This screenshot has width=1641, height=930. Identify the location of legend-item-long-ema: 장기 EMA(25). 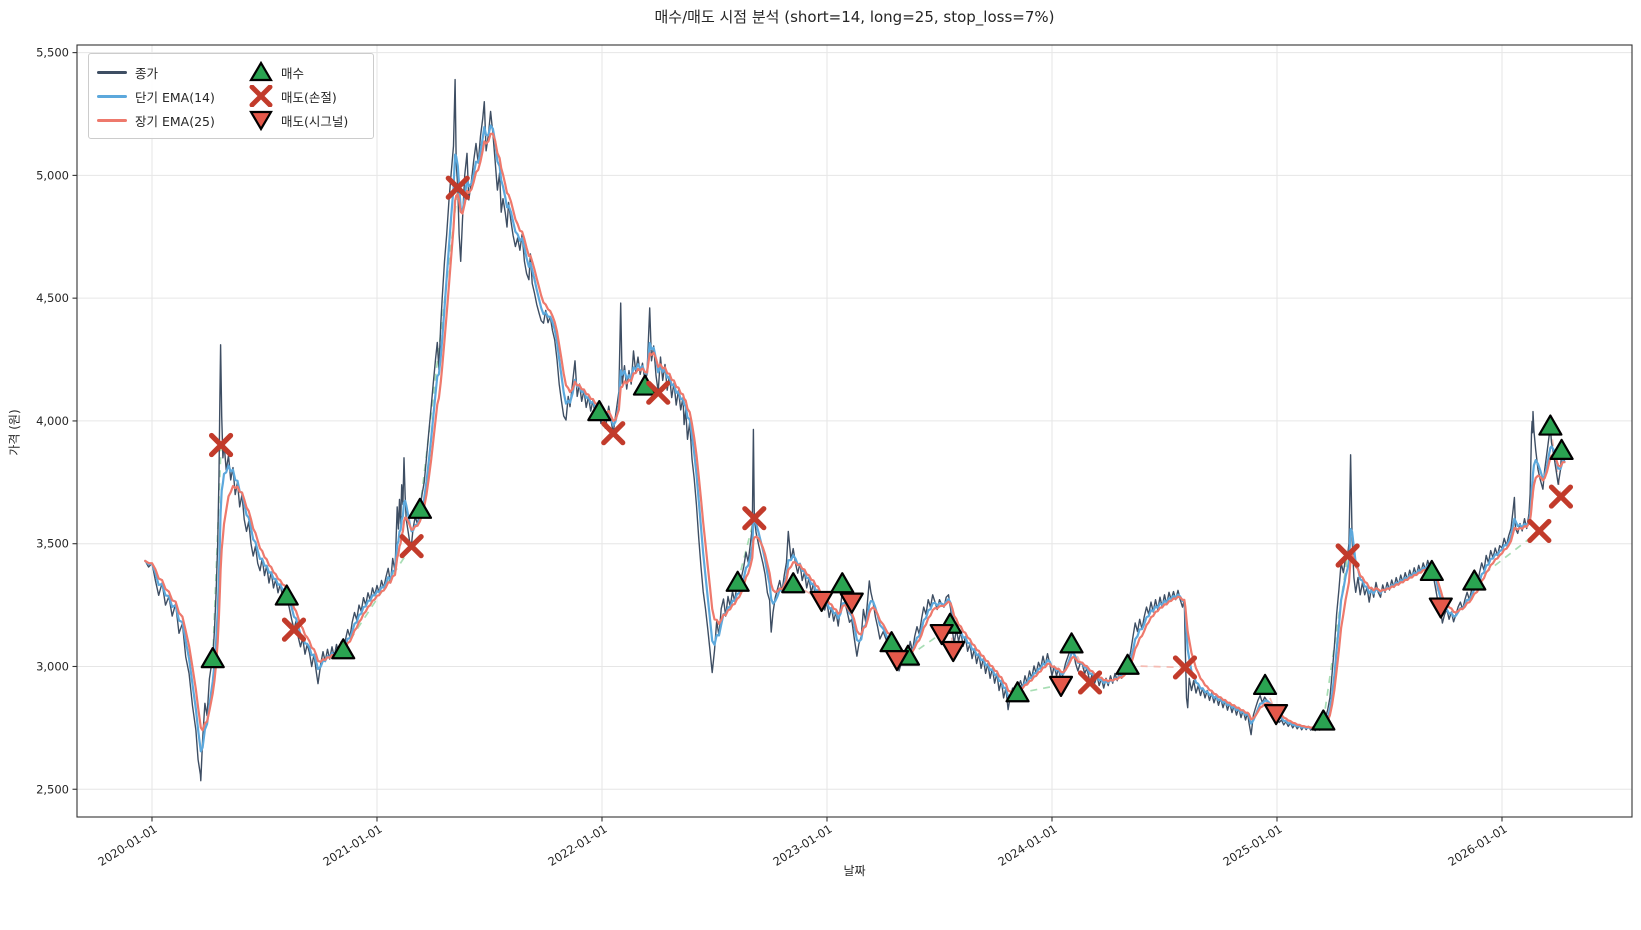
(173, 120).